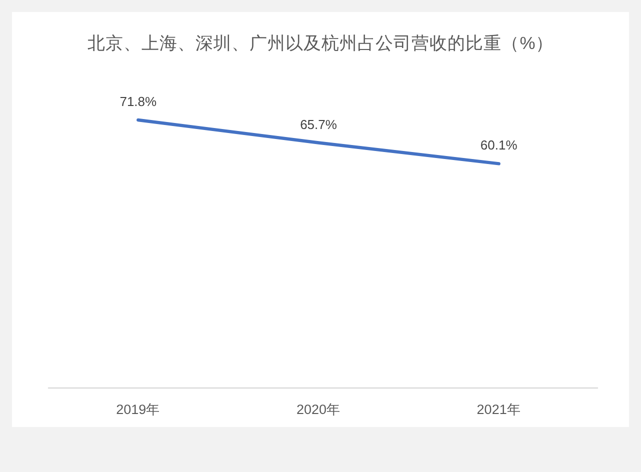 The width and height of the screenshot is (641, 472). I want to click on chart-title: 北京、上海、深圳、广州以及杭州占公司营收的比重（%）, so click(321, 43).